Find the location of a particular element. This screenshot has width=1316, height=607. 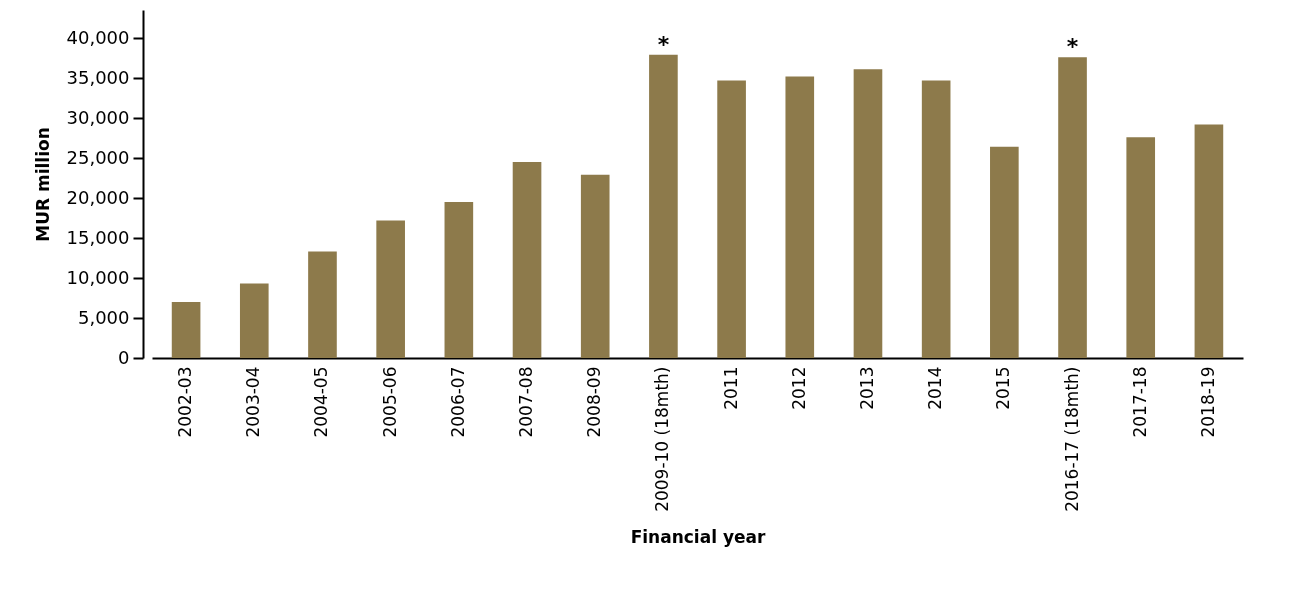

x-tick-label: 2012 is located at coordinates (798, 388).